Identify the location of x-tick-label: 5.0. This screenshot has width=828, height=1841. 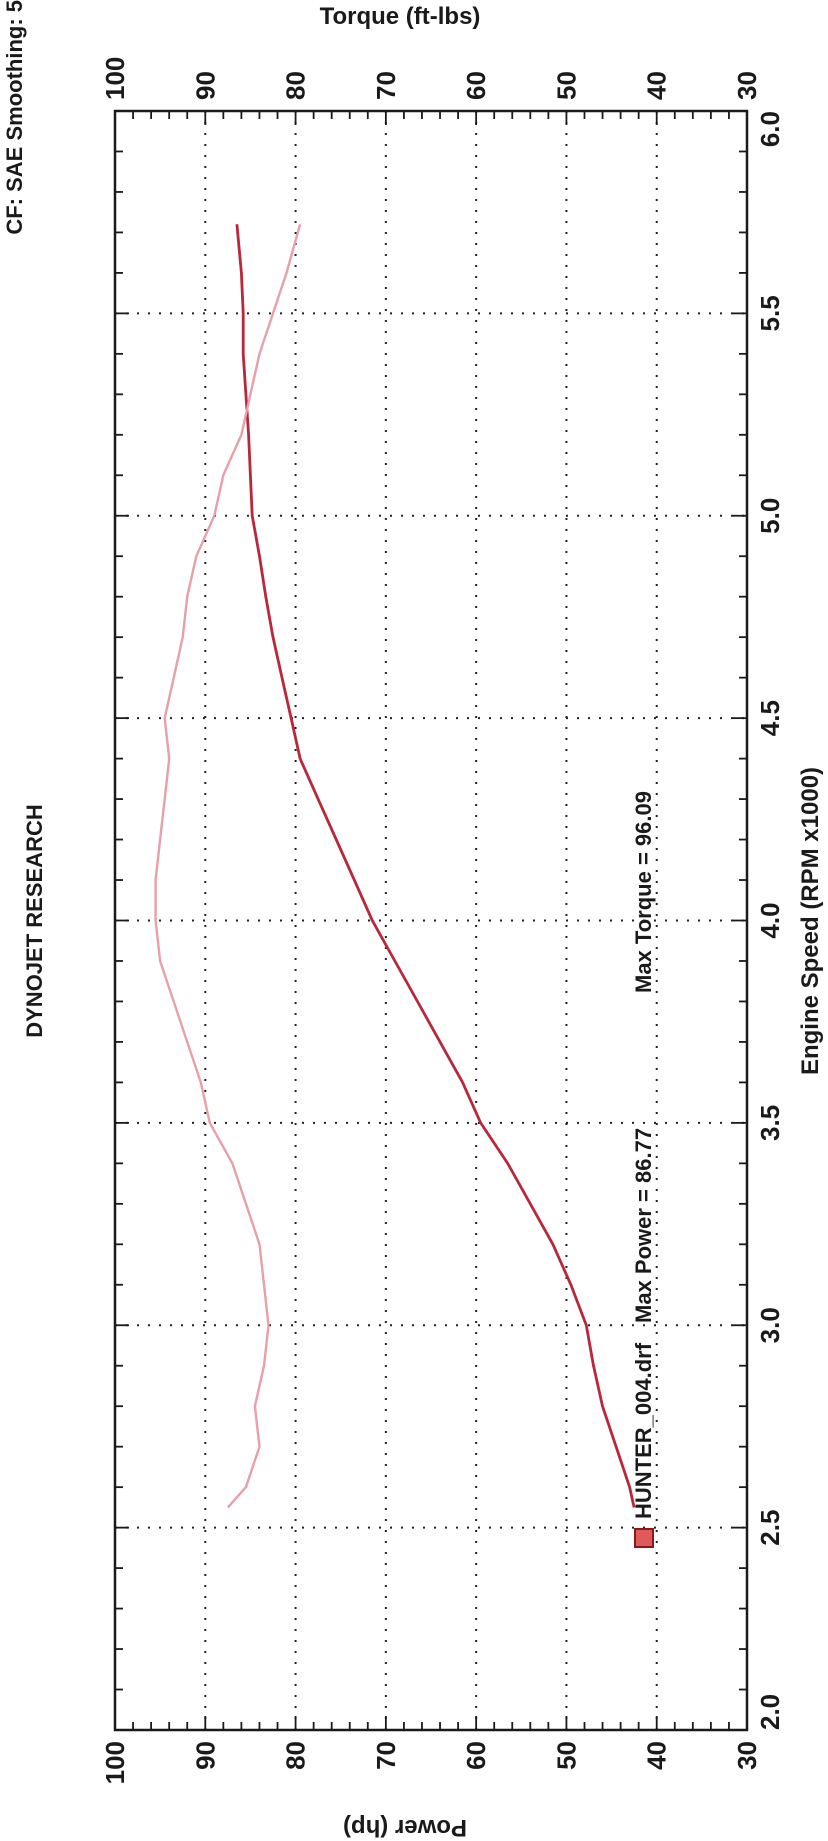
(770, 516).